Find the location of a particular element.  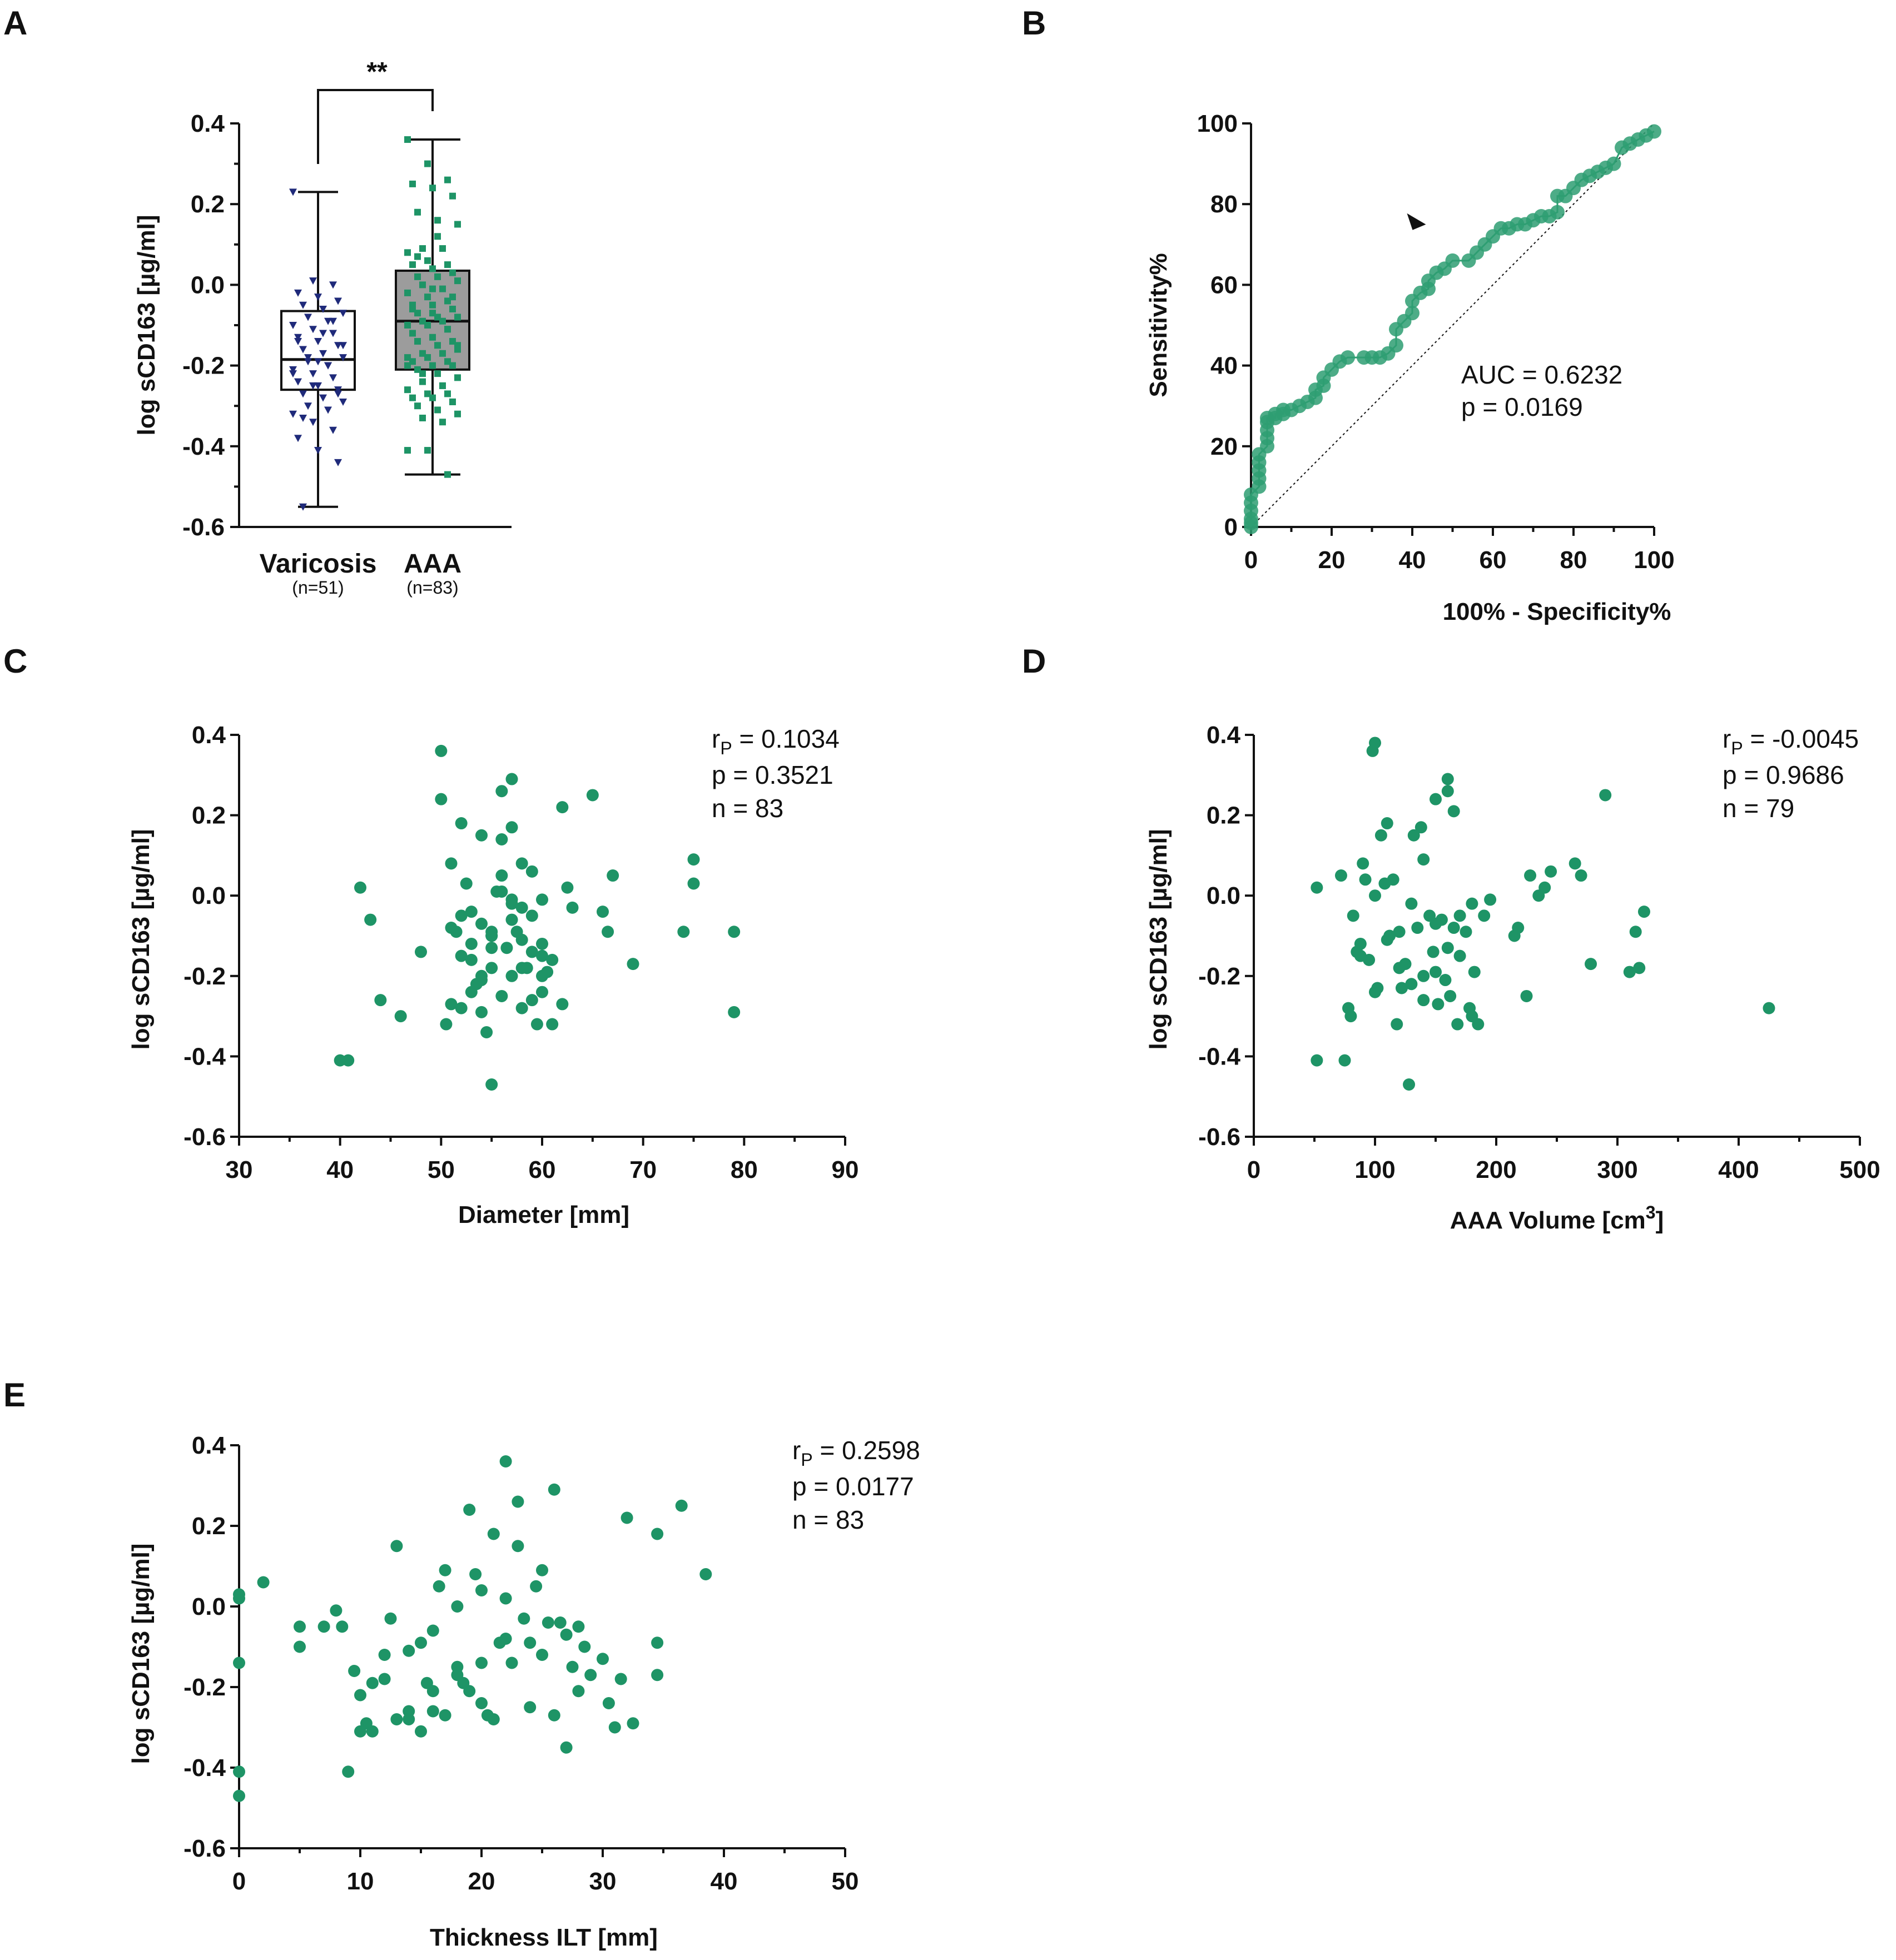

panel-d-x-tick-label: 300 is located at coordinates (1617, 1169).